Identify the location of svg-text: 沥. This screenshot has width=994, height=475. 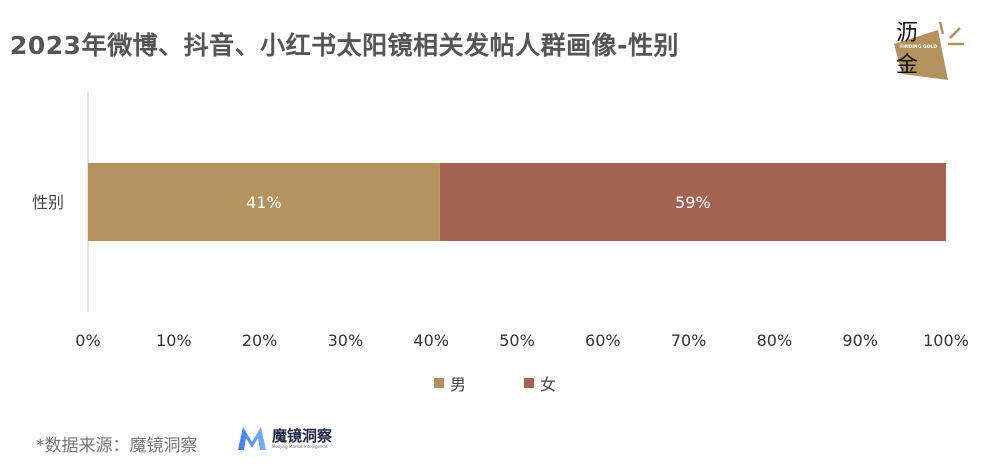
(907, 33).